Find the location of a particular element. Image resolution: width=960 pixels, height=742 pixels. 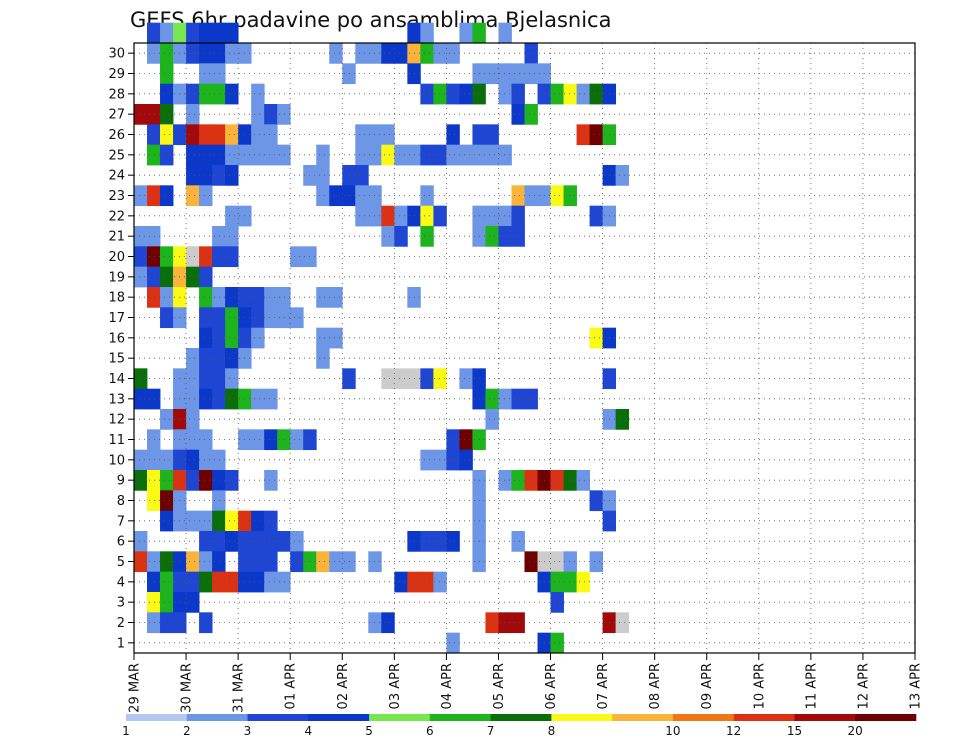

x-tick-label: 01 APR is located at coordinates (291, 686).